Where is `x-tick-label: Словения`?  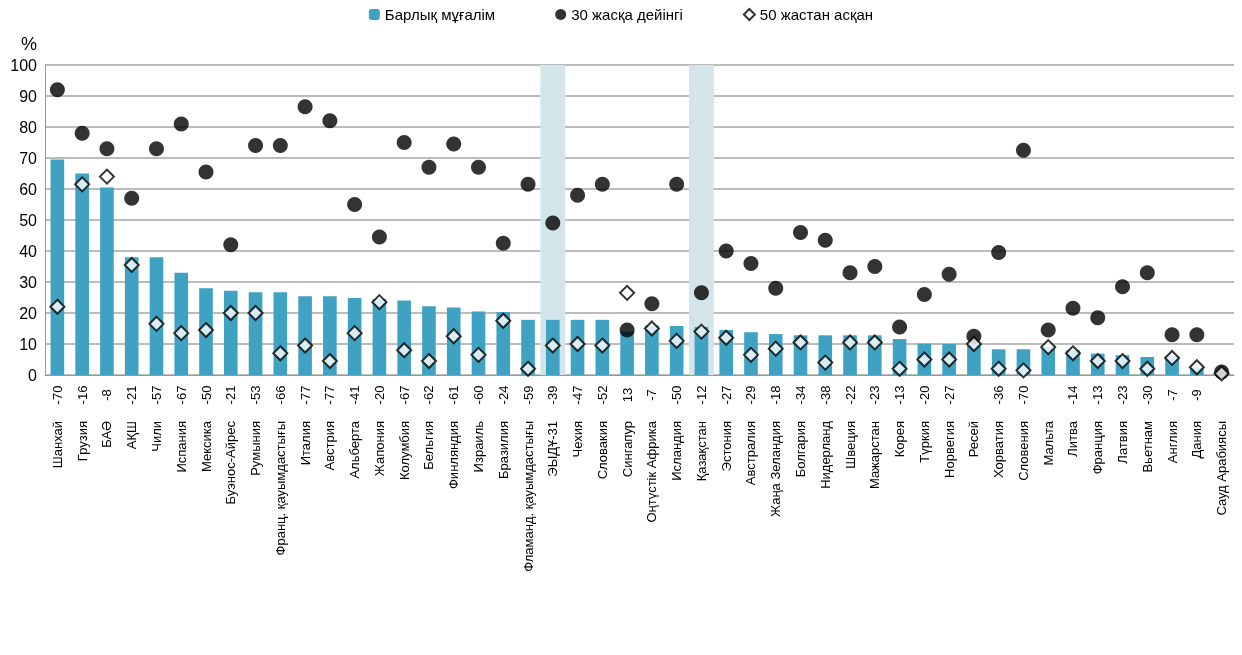 x-tick-label: Словения is located at coordinates (1023, 451).